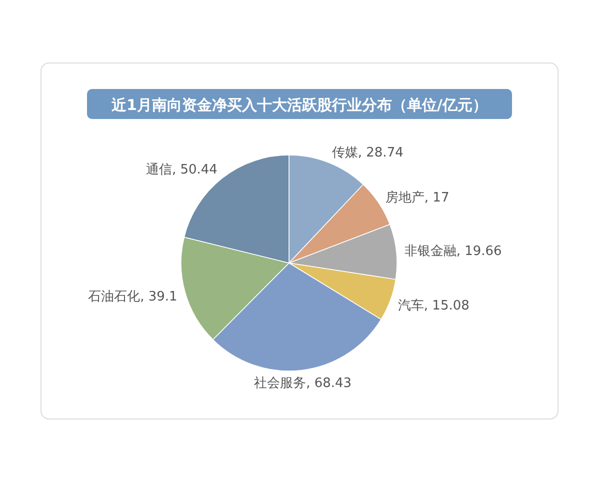 This screenshot has width=600, height=480. Describe the element at coordinates (159, 170) in the screenshot. I see `slice-label: 通信` at that location.